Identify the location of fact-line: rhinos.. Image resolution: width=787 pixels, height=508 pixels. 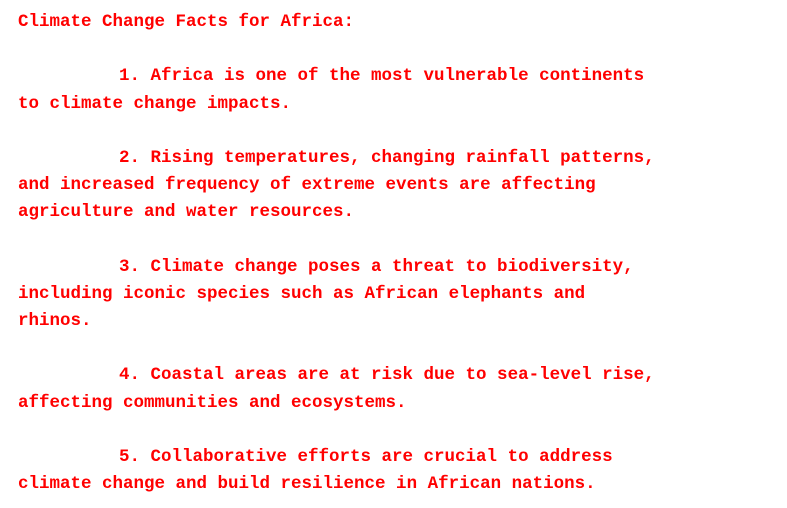
(55, 321).